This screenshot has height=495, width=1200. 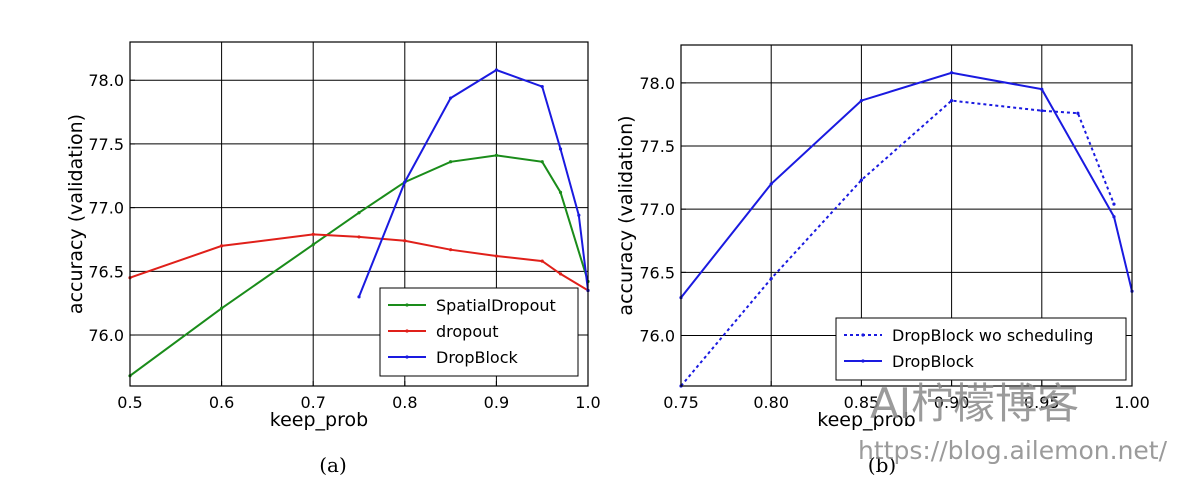 What do you see at coordinates (974, 403) in the screenshot?
I see `watermark-title: AI柠檬博客` at bounding box center [974, 403].